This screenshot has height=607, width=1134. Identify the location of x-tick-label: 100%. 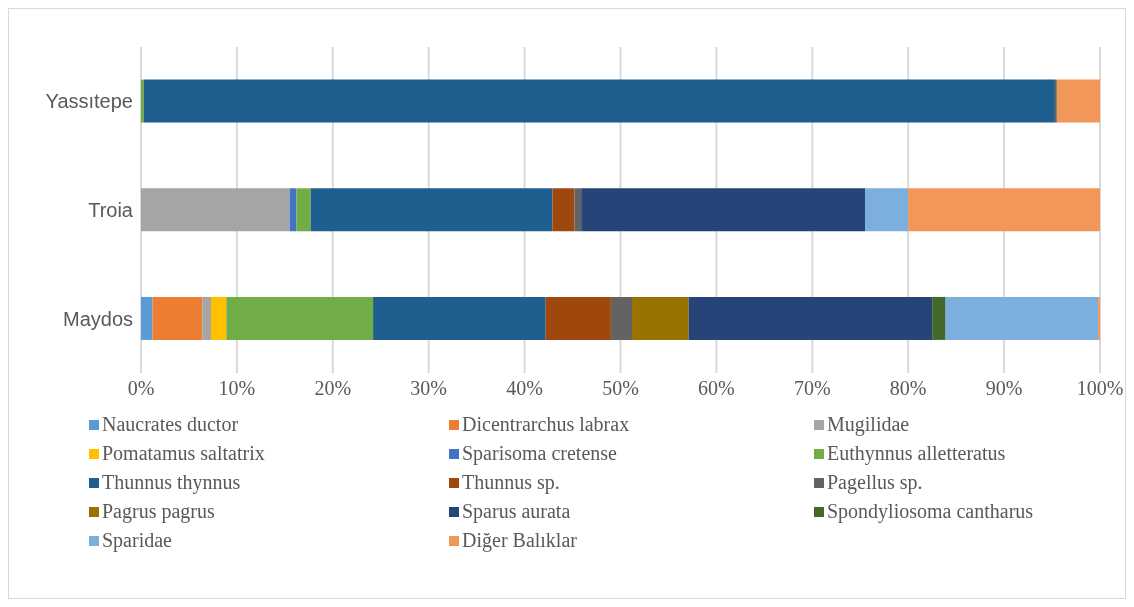
(1100, 388).